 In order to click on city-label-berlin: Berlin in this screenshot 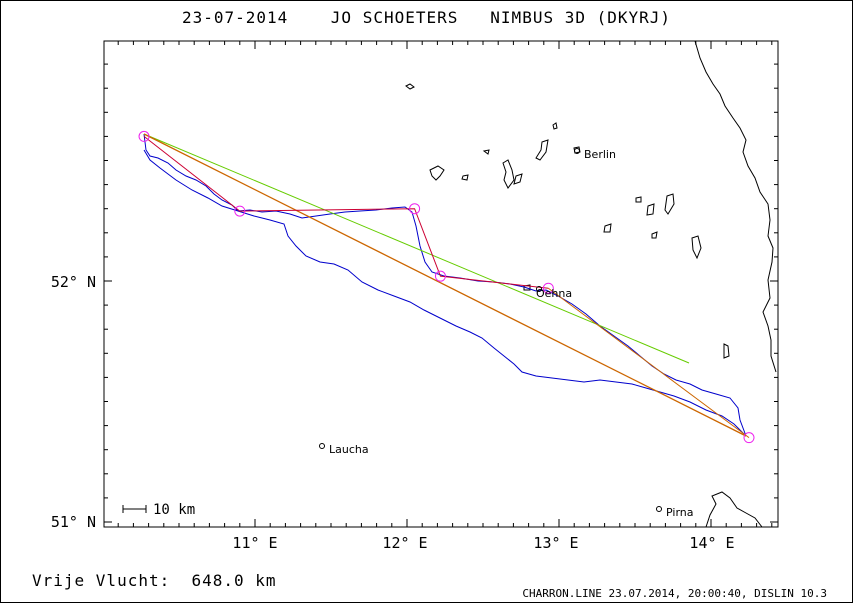, I will do `click(600, 154)`.